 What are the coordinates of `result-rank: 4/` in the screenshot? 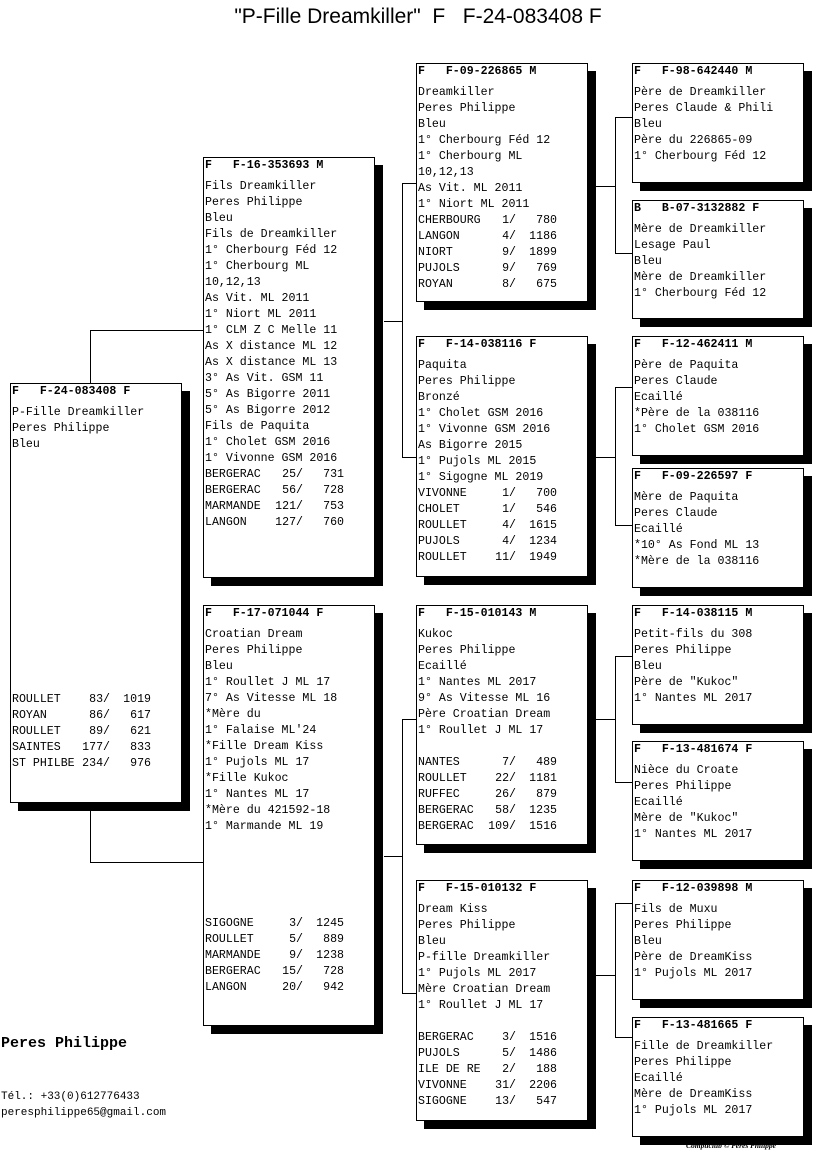 It's located at (509, 525).